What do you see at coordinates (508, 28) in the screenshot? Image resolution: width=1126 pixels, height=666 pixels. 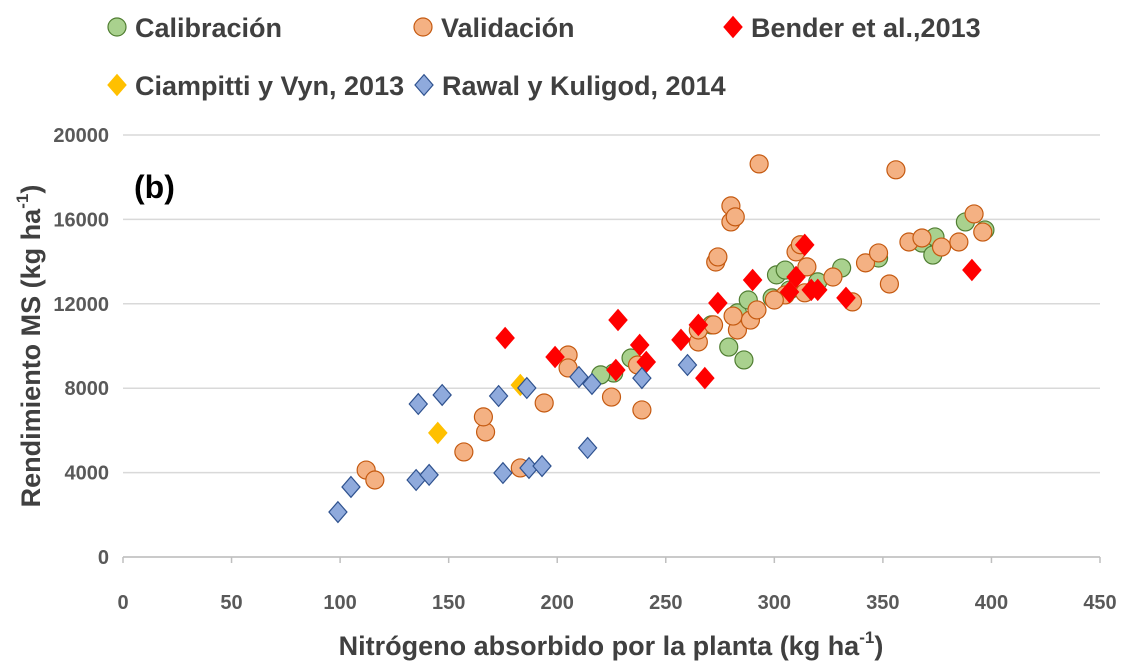 I see `legend-label: Validación` at bounding box center [508, 28].